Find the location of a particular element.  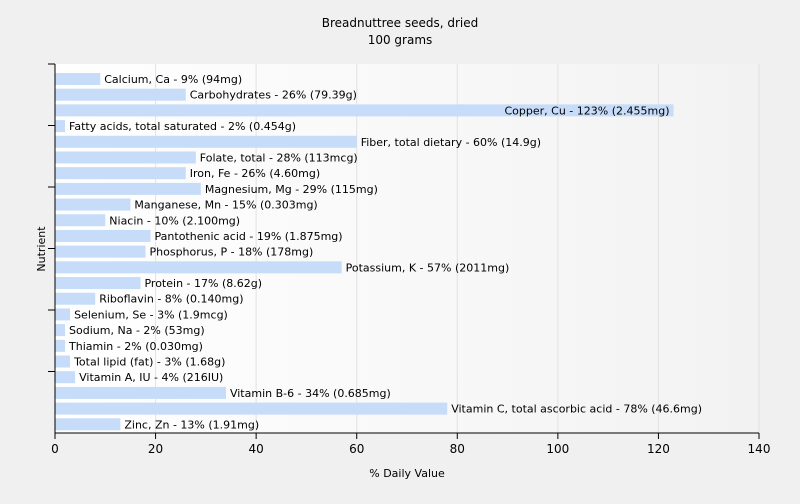

x-tick-label: 120 is located at coordinates (658, 449).